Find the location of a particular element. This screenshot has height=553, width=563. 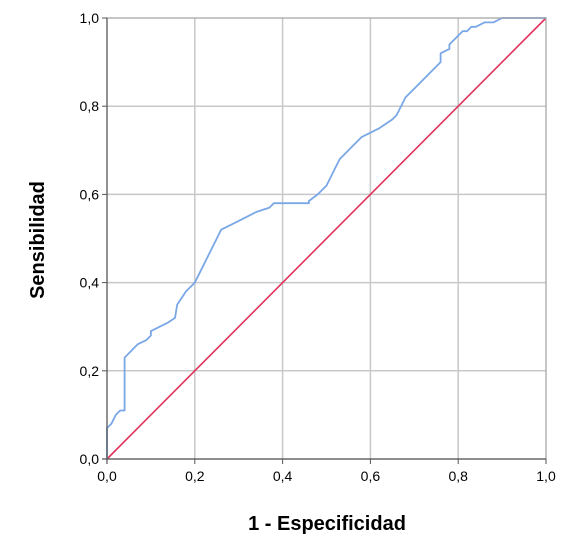

y-tick-label: 0,0 is located at coordinates (90, 459).